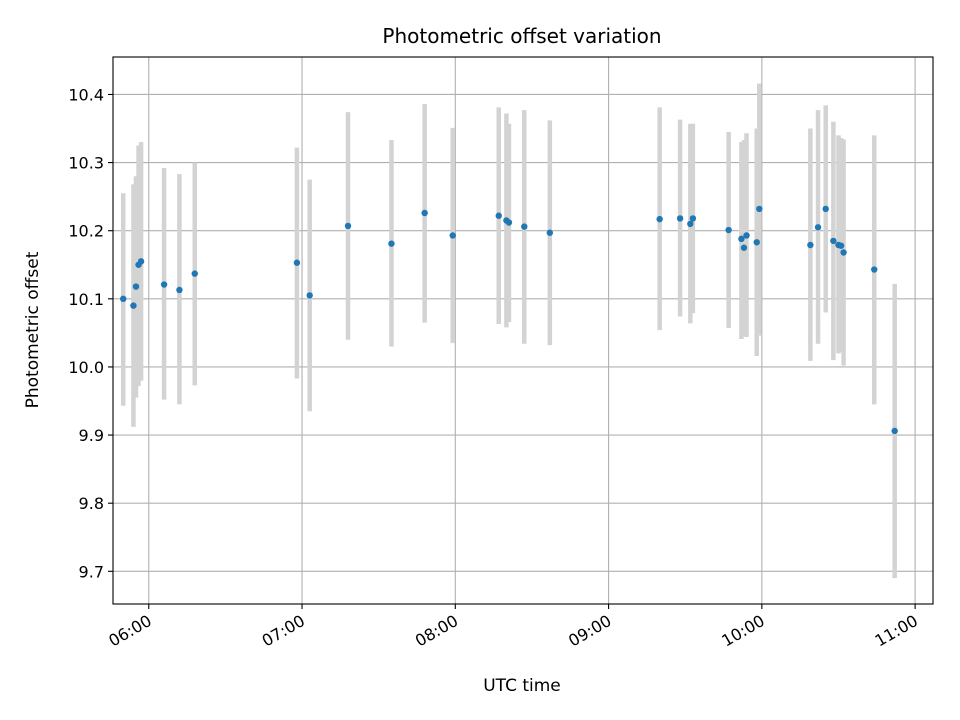 The height and width of the screenshot is (720, 960). What do you see at coordinates (86, 367) in the screenshot?
I see `y-tick-label: 10.0` at bounding box center [86, 367].